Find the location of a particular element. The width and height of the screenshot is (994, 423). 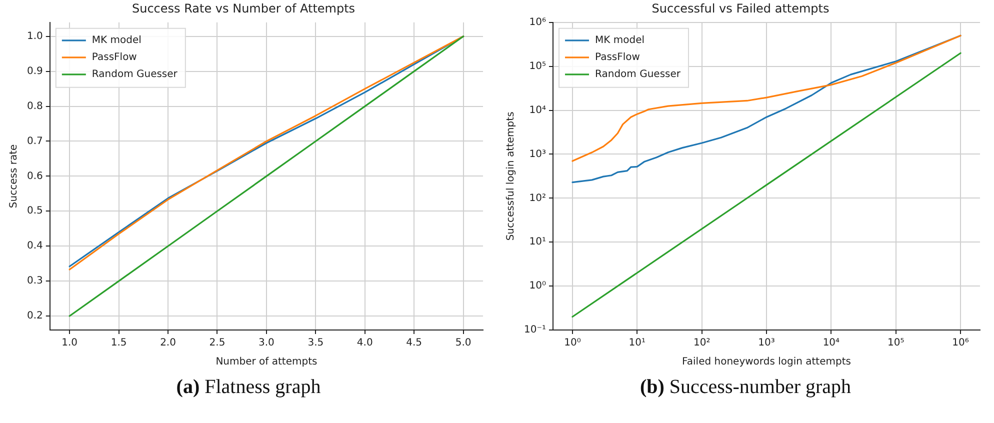

x-axis-title: Failed honeywords login attempts is located at coordinates (766, 362).